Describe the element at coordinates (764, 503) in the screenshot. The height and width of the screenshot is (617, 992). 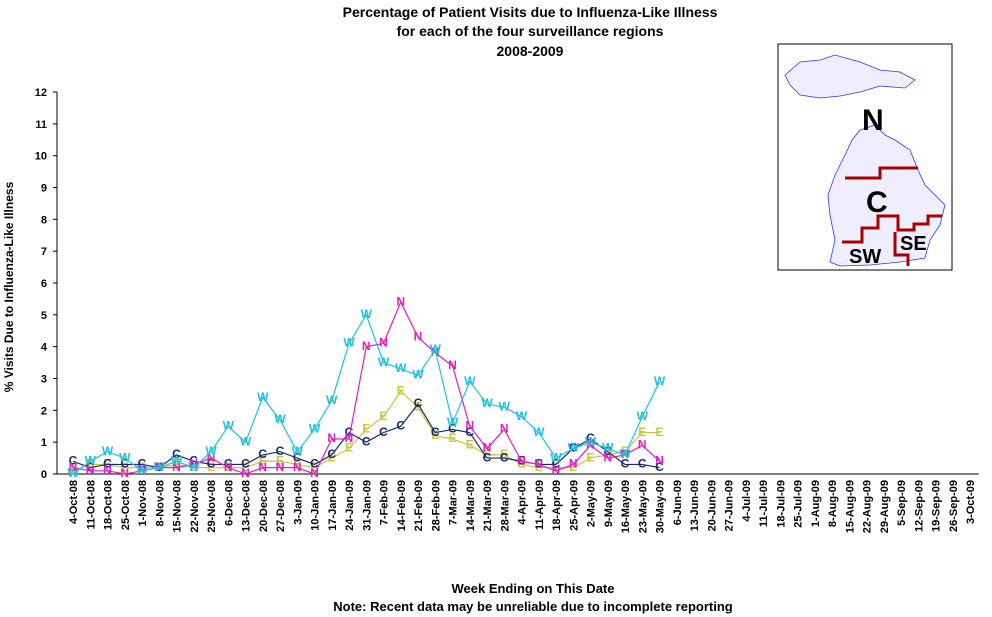
I see `x-tick-label: 11-Jul-09` at that location.